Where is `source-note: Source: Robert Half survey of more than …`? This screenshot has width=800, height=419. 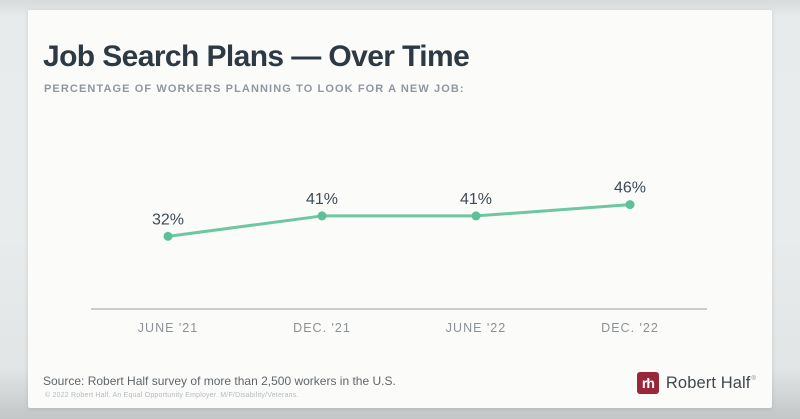
source-note: Source: Robert Half survey of more than … is located at coordinates (219, 381).